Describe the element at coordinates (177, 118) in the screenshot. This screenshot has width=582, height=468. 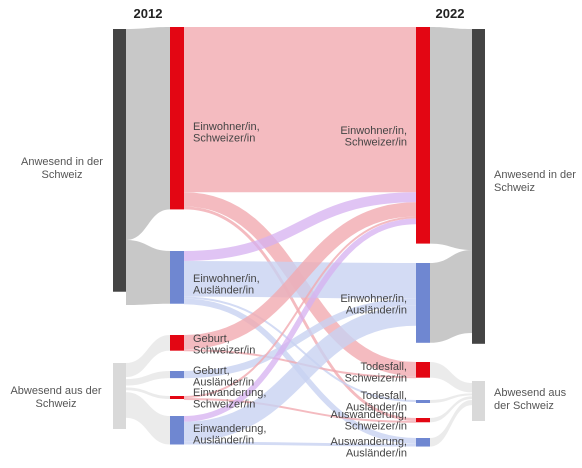
I see `node-L_swiss` at that location.